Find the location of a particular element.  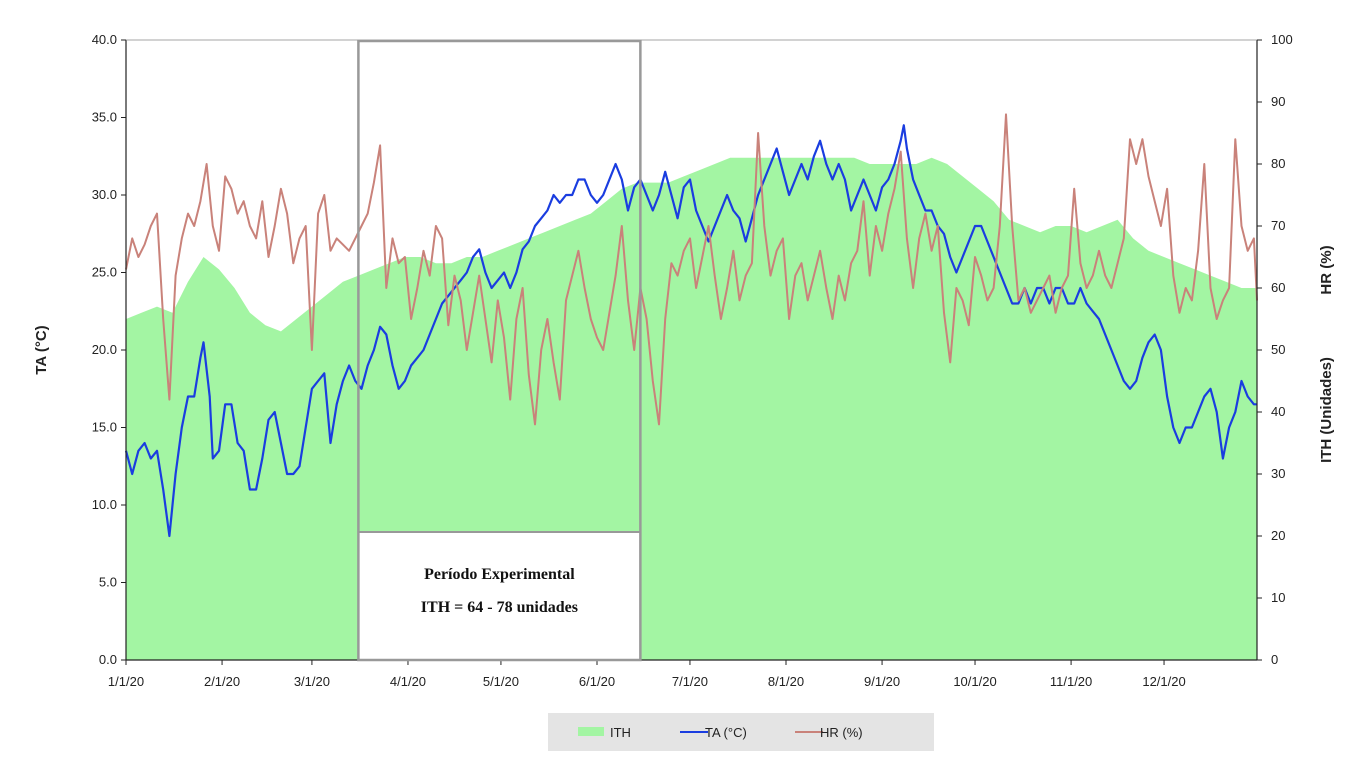

x-tick-label: 6/1/20 is located at coordinates (597, 681).